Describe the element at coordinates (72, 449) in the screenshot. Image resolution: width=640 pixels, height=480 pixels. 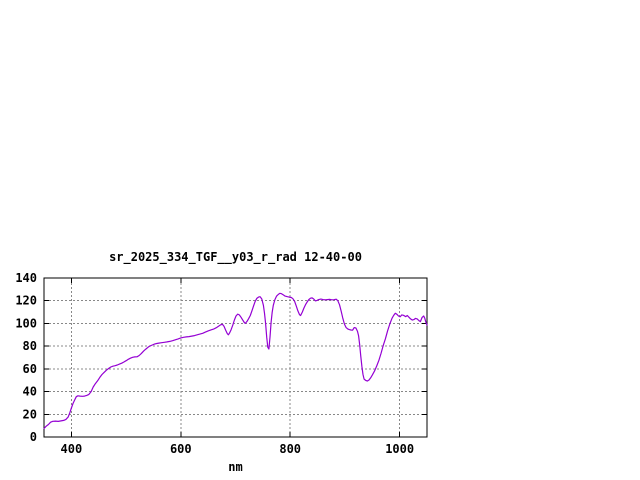
I see `x-tick-label: 400` at that location.